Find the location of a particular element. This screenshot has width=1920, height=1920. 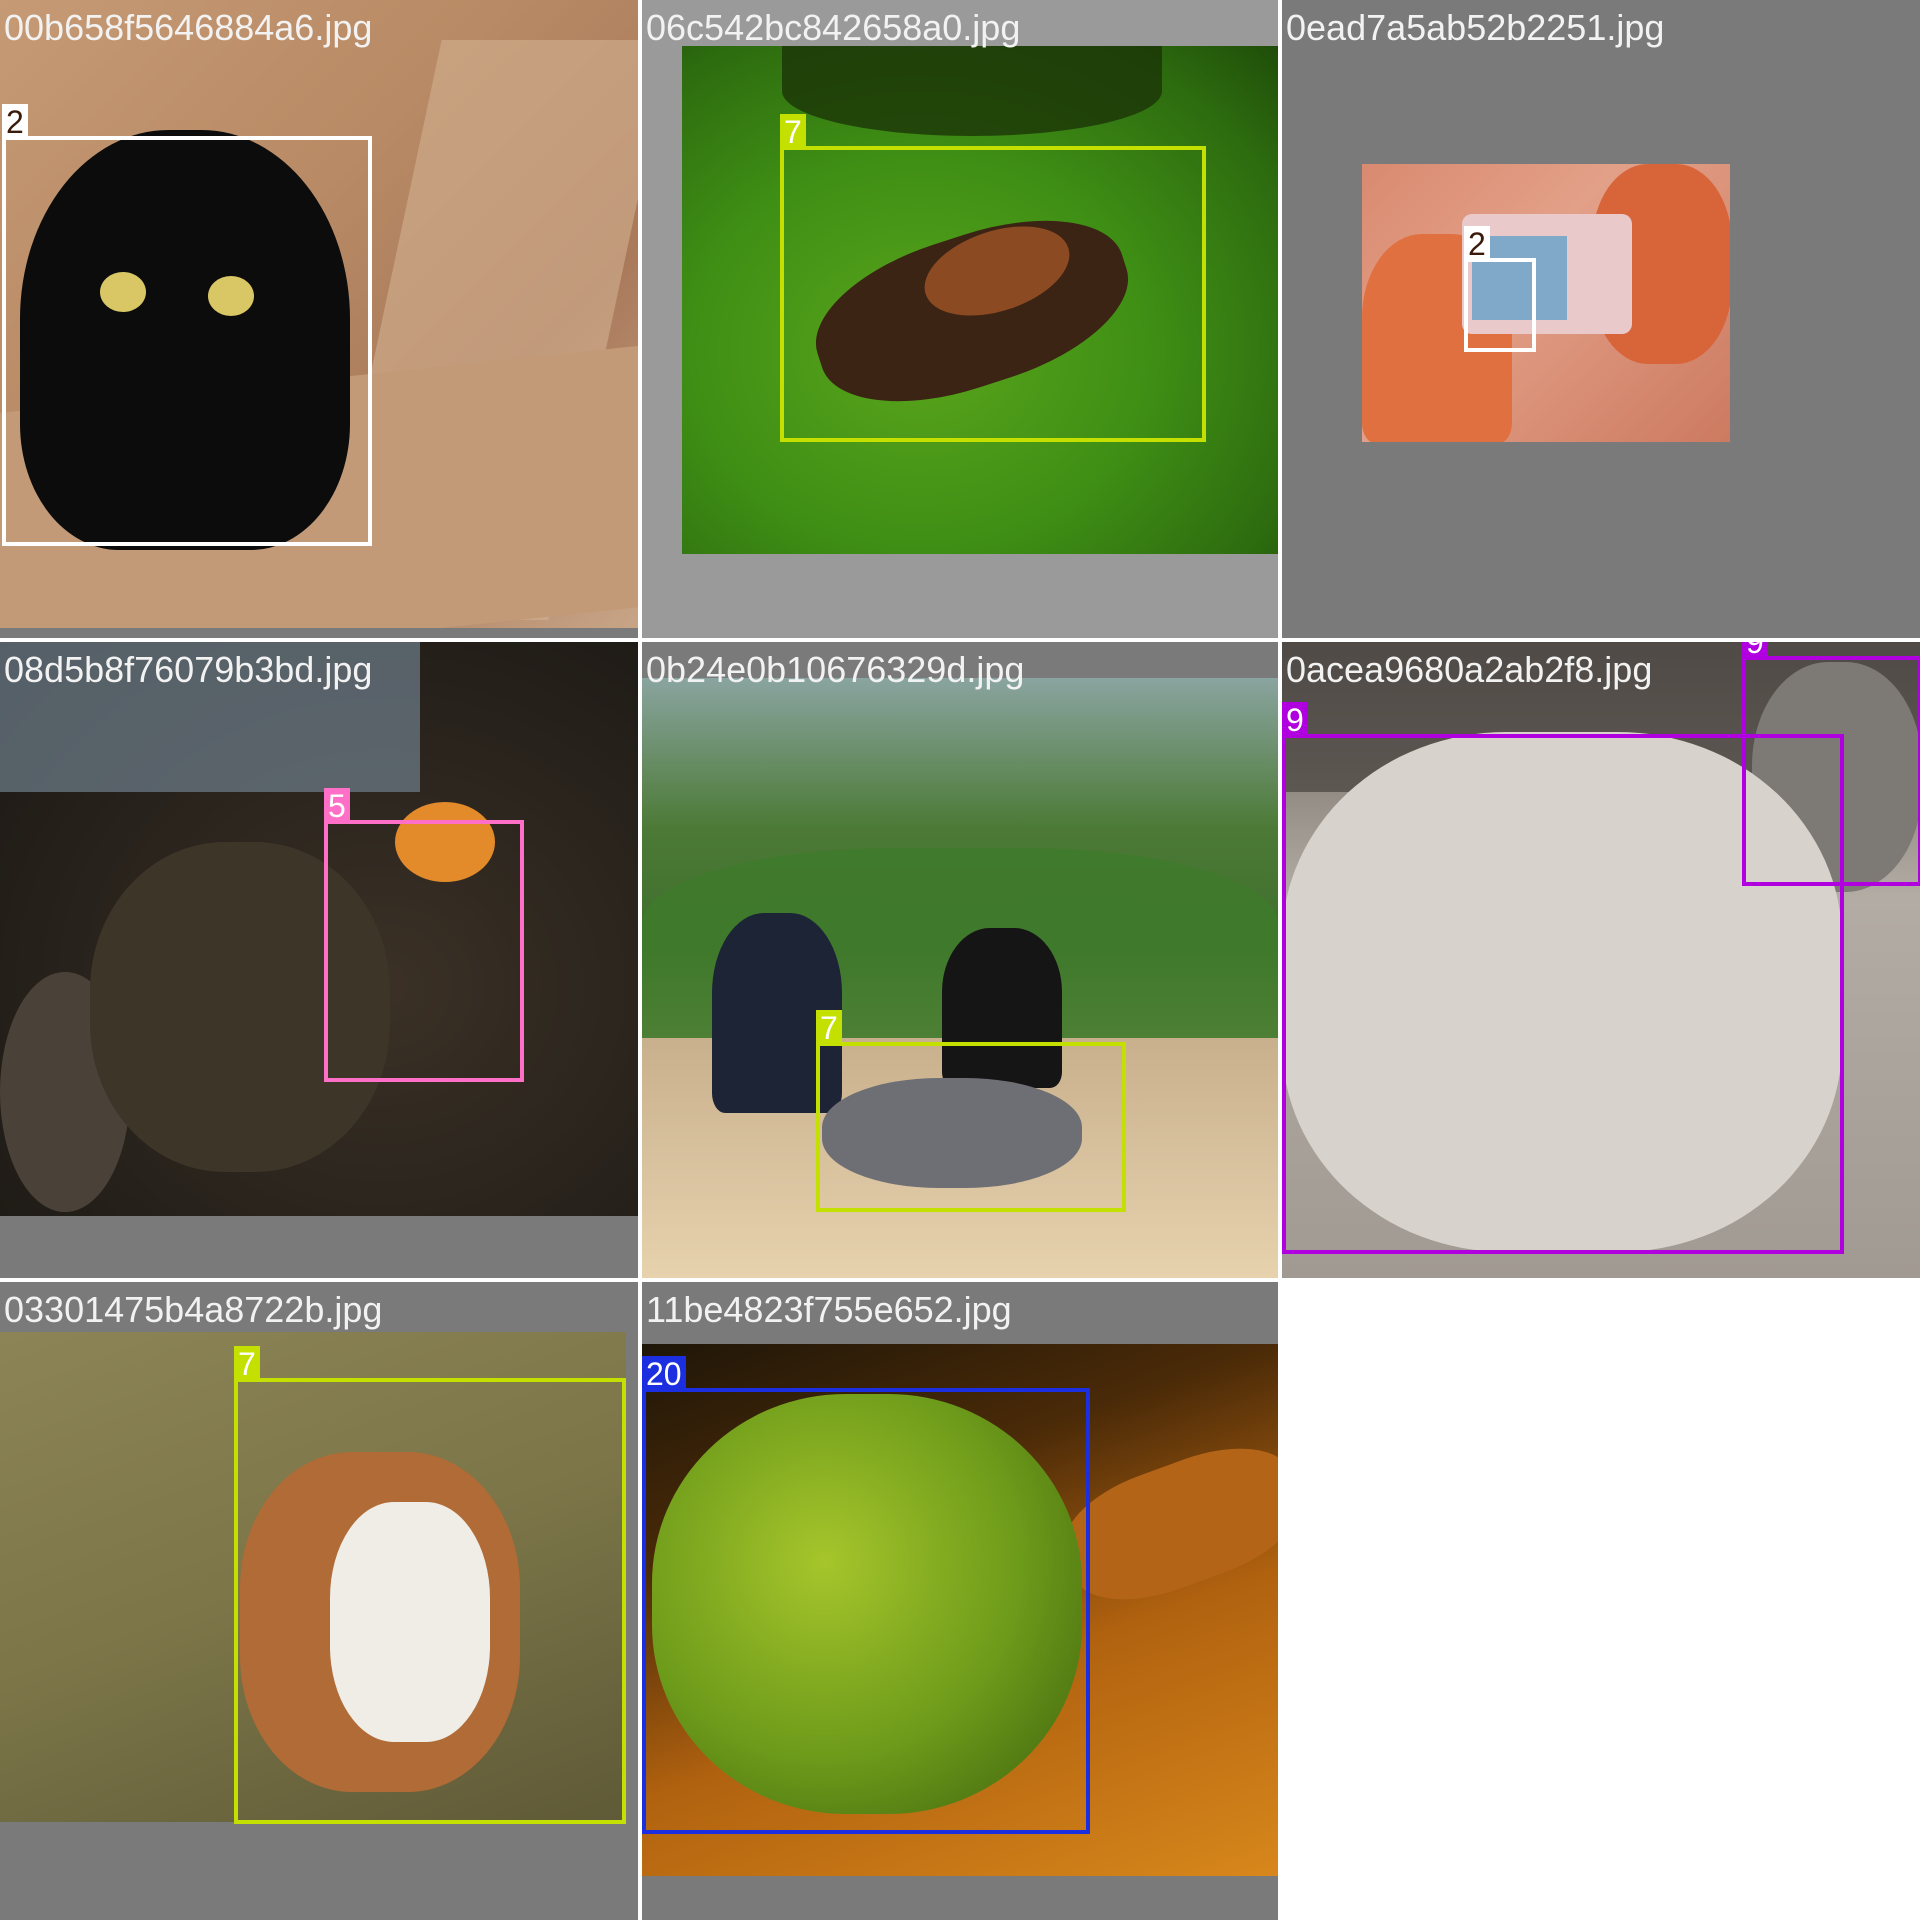

grid-tile-8: 11be4823f755e652.jpg 20 is located at coordinates (960, 1601).